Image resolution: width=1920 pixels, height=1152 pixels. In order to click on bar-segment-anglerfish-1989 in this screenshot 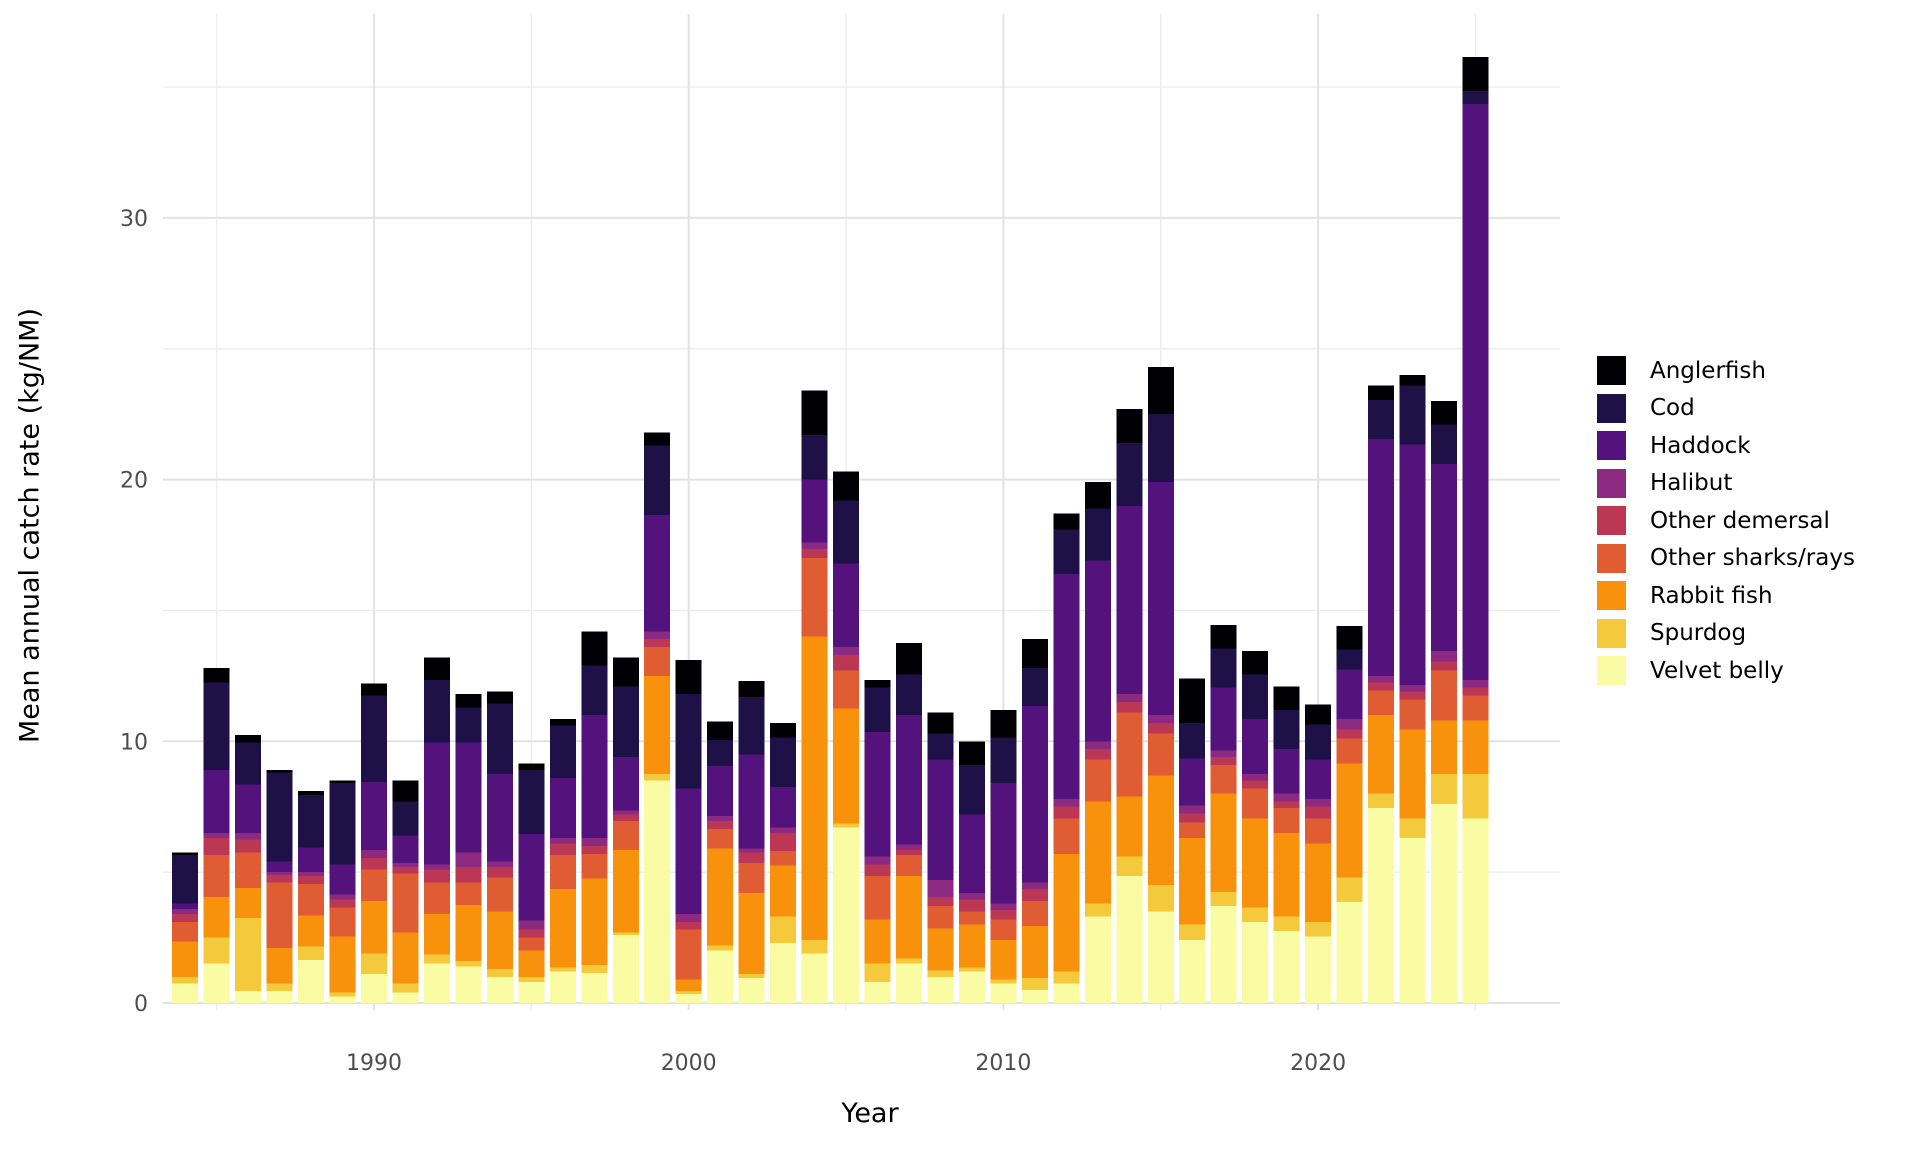, I will do `click(342, 782)`.